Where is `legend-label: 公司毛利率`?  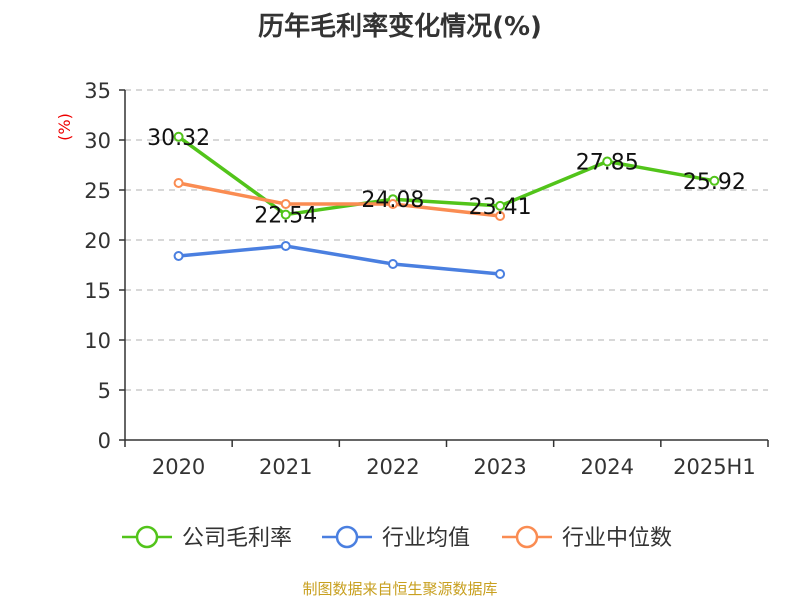
legend-label: 公司毛利率 is located at coordinates (237, 538).